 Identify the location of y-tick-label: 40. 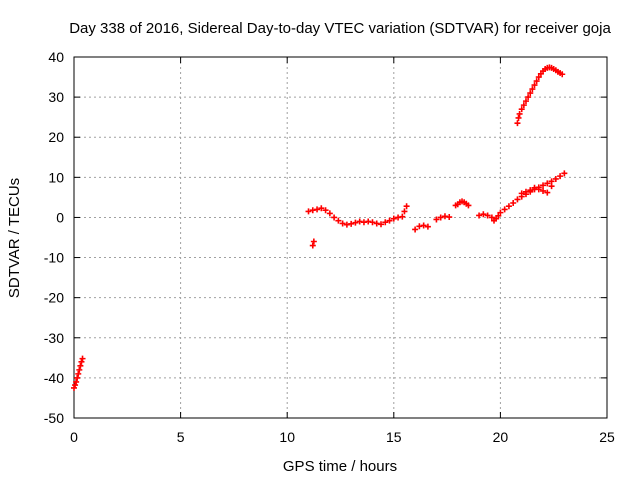
(56, 57).